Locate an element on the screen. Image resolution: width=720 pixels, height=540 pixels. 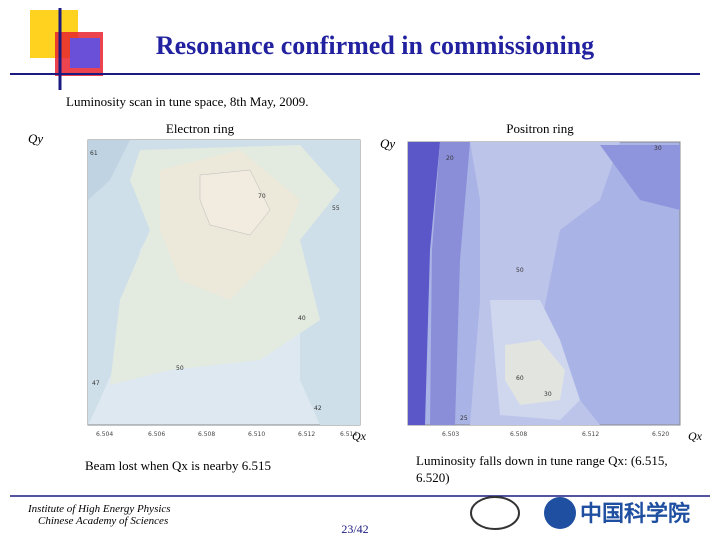
contour-label: 47 is located at coordinates (96, 383).